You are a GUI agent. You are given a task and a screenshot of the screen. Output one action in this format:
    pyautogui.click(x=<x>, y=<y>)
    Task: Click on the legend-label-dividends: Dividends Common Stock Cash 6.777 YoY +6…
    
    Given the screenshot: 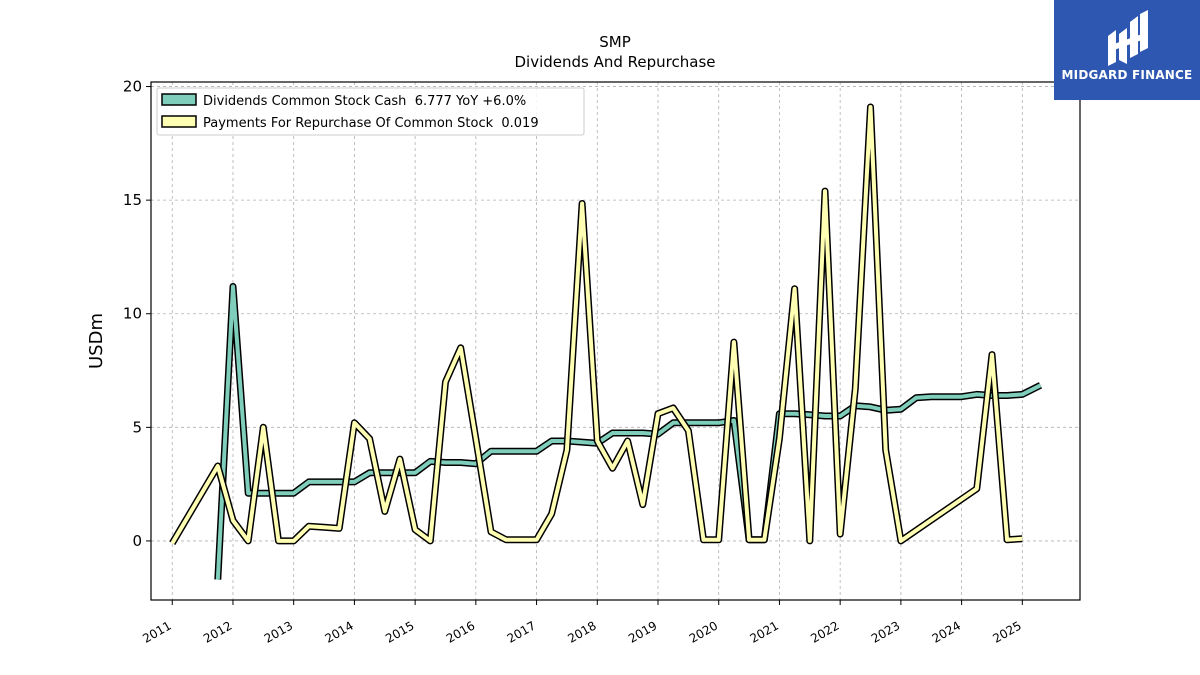 What is the action you would take?
    pyautogui.click(x=364, y=101)
    